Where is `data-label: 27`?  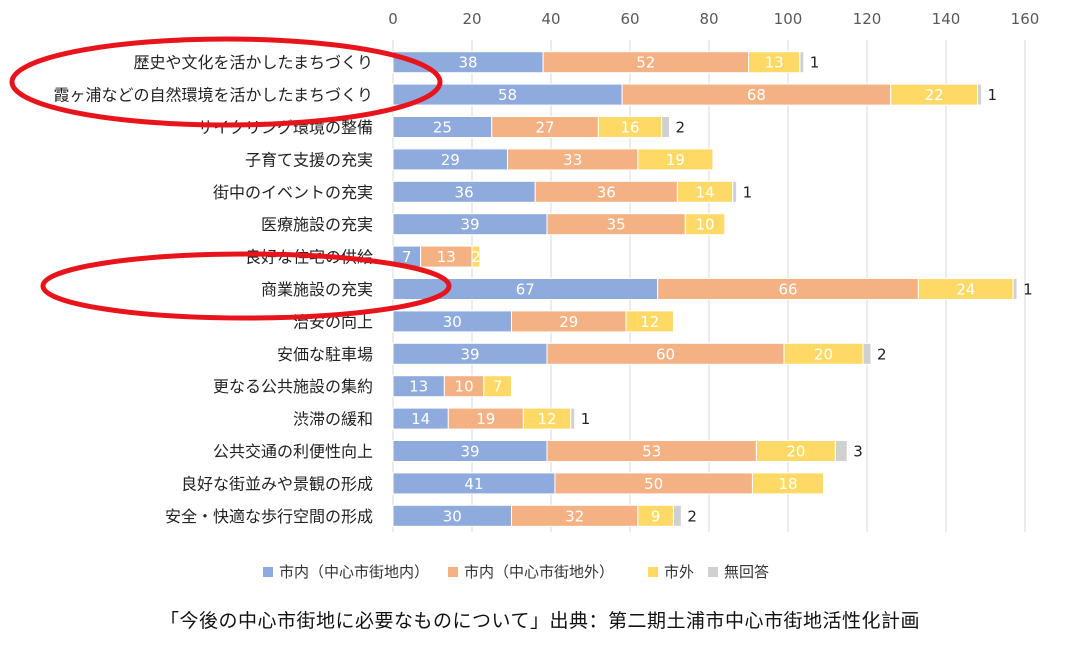
data-label: 27 is located at coordinates (545, 128).